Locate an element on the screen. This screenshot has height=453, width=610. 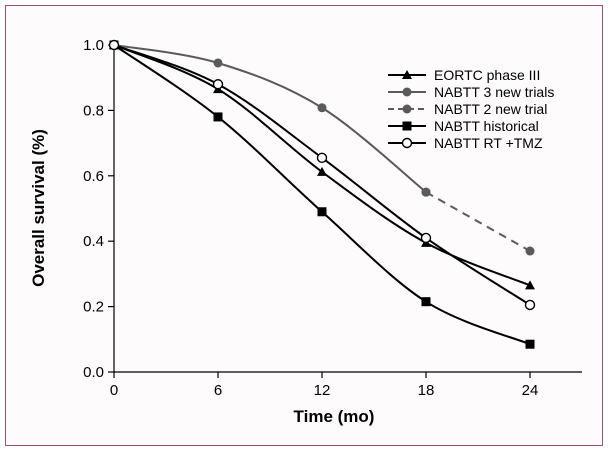
legend-label: NABTT historical is located at coordinates (486, 126).